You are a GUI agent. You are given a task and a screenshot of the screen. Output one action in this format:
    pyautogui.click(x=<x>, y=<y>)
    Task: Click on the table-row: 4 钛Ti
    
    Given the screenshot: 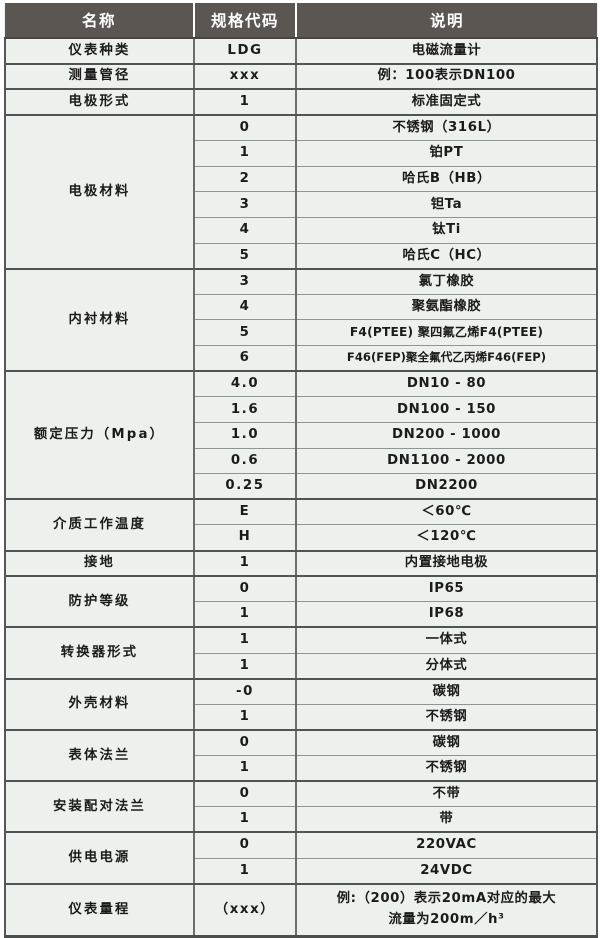 What is the action you would take?
    pyautogui.click(x=301, y=230)
    